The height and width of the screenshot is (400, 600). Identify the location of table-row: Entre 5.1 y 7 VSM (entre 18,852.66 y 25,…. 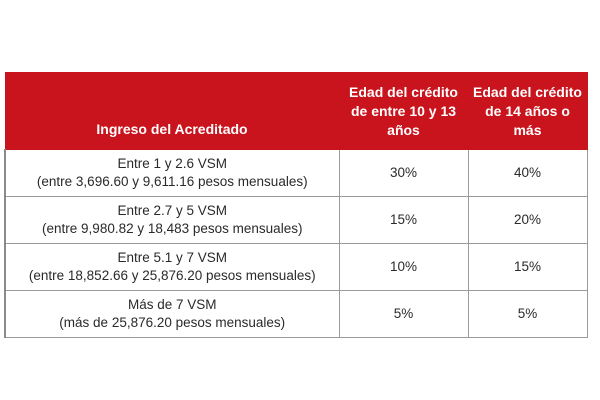
(296, 267).